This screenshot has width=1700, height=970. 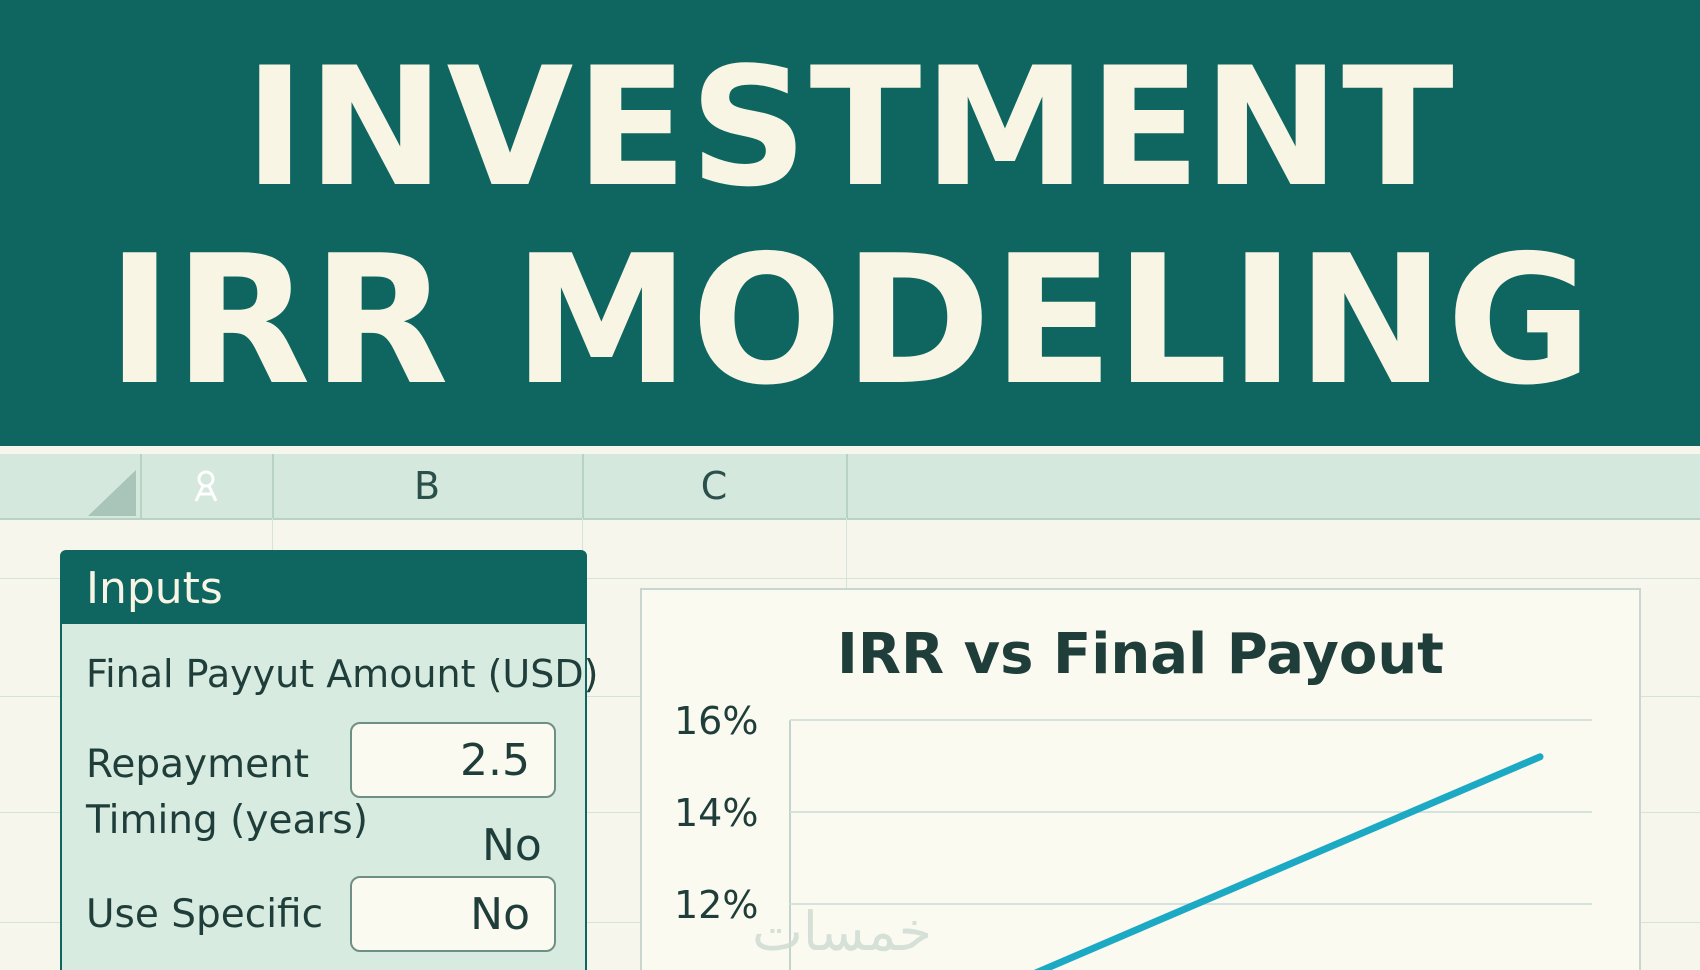 I want to click on column-header-a, so click(x=207, y=486).